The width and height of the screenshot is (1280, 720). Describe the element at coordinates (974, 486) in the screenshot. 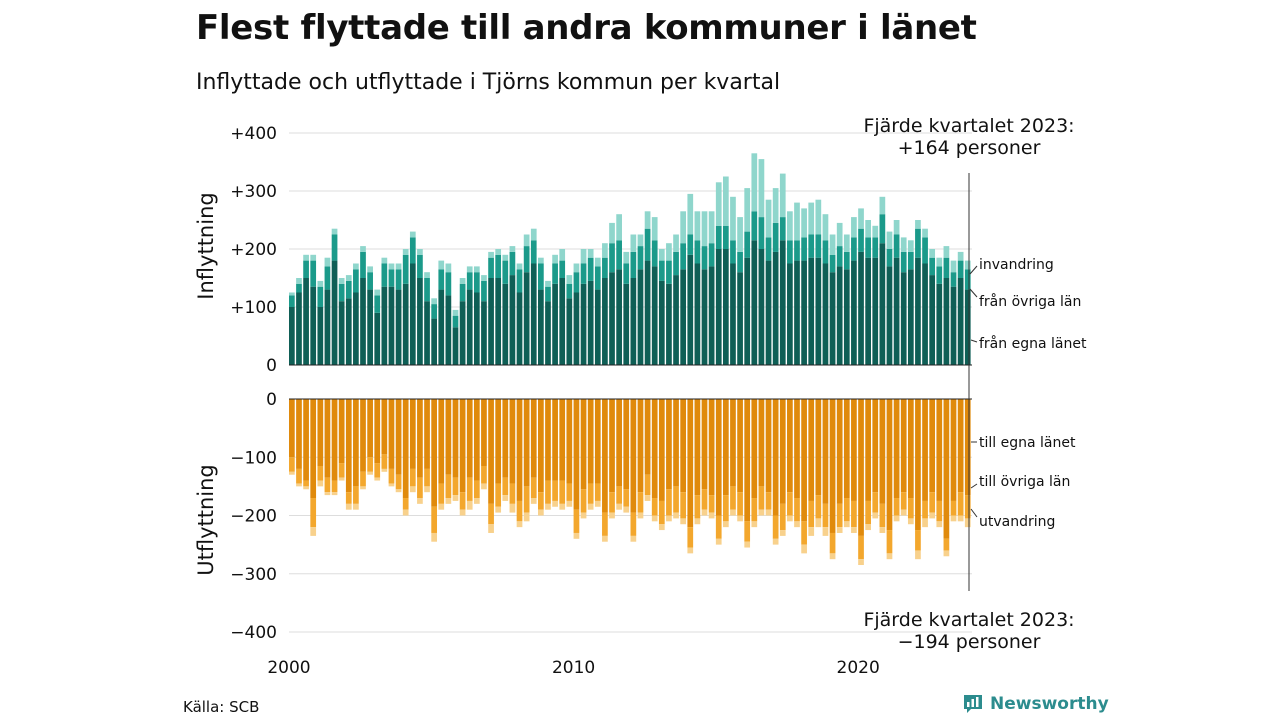

I see `legend-leader` at that location.